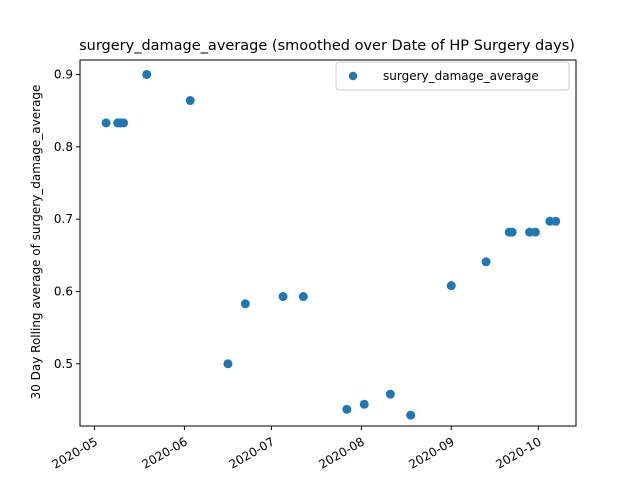 The image size is (640, 480). I want to click on y-axis: 0.5 0.6 0.7 0.8 0.9, so click(67, 219).